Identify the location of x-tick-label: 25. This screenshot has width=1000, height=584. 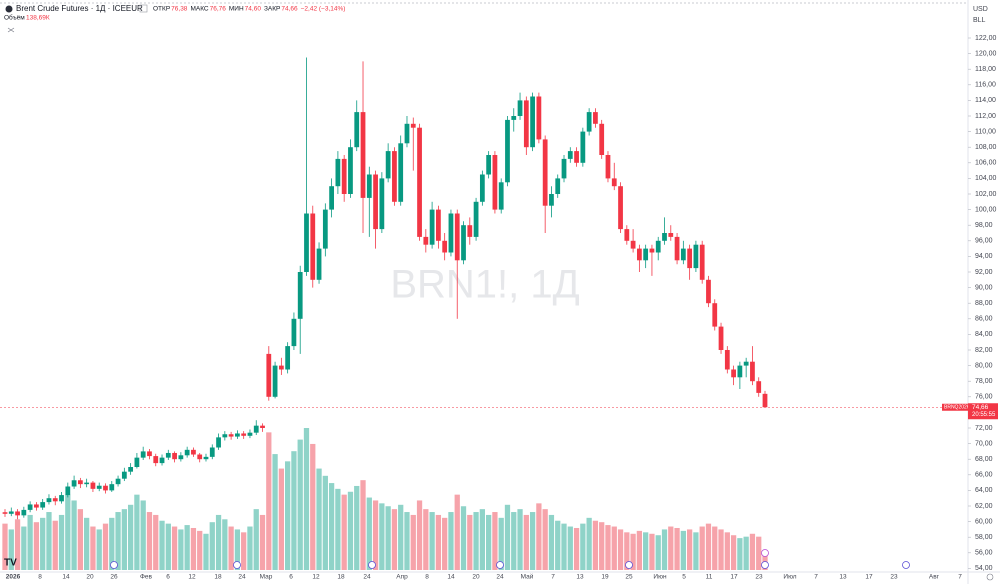
(629, 577).